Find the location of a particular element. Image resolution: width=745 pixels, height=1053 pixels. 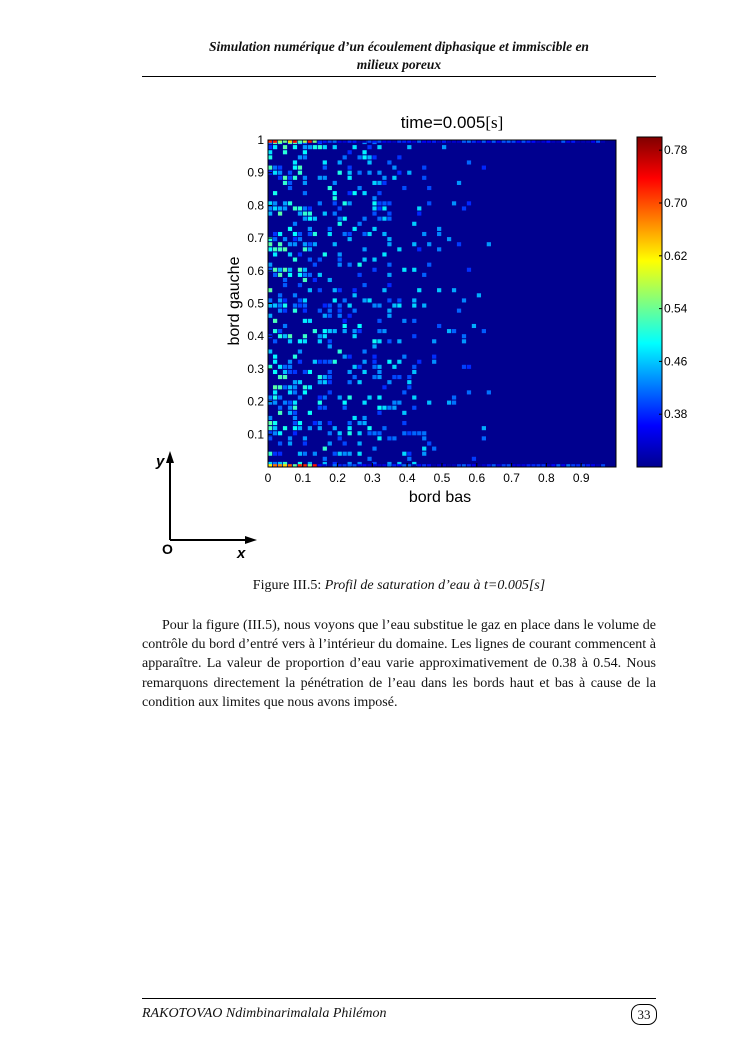

x-tick-label: 0.9 is located at coordinates (581, 478).